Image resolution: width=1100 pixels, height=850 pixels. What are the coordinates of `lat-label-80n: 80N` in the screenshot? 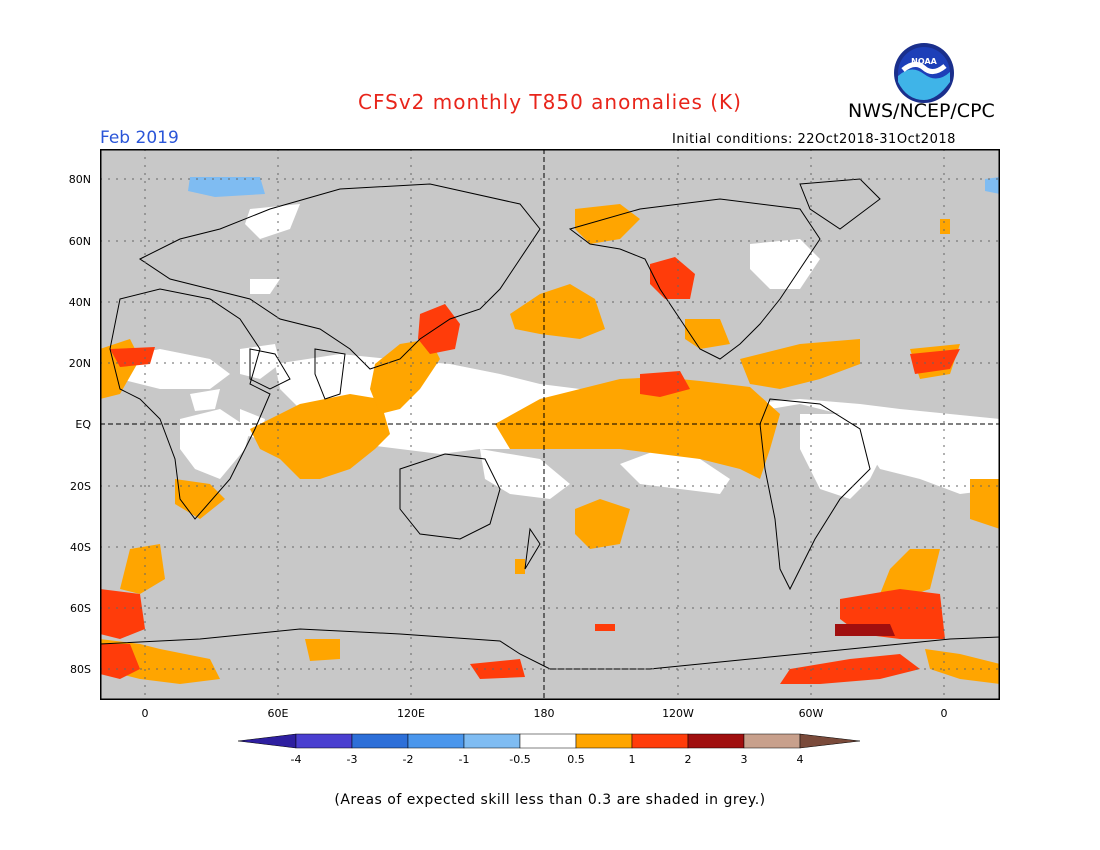 It's located at (79, 179).